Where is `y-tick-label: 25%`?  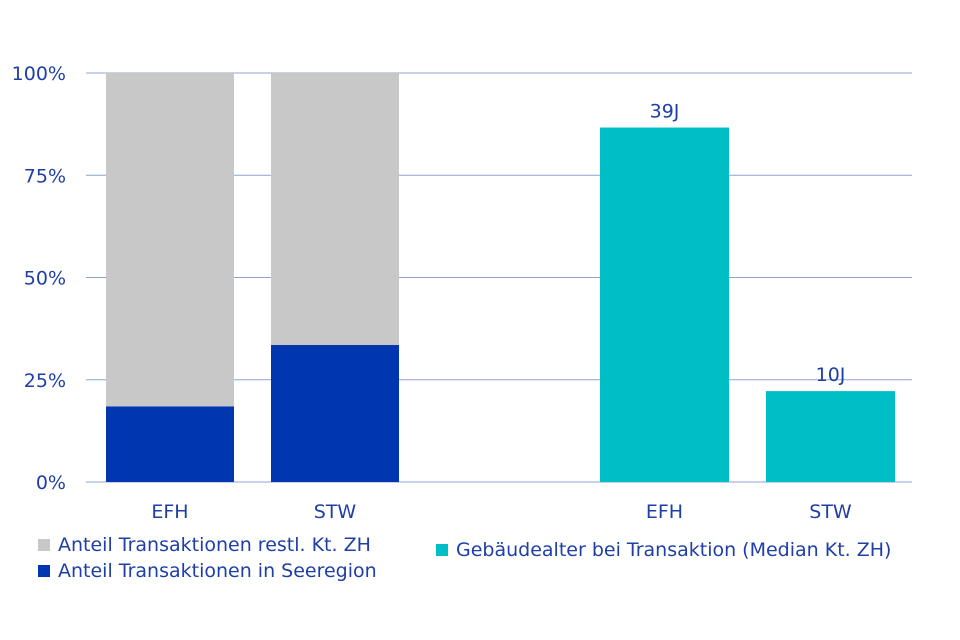
y-tick-label: 25% is located at coordinates (45, 381).